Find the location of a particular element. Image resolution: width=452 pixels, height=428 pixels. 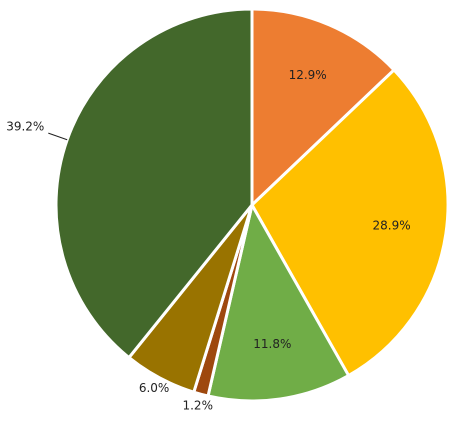

leader-line is located at coordinates (58, 136).